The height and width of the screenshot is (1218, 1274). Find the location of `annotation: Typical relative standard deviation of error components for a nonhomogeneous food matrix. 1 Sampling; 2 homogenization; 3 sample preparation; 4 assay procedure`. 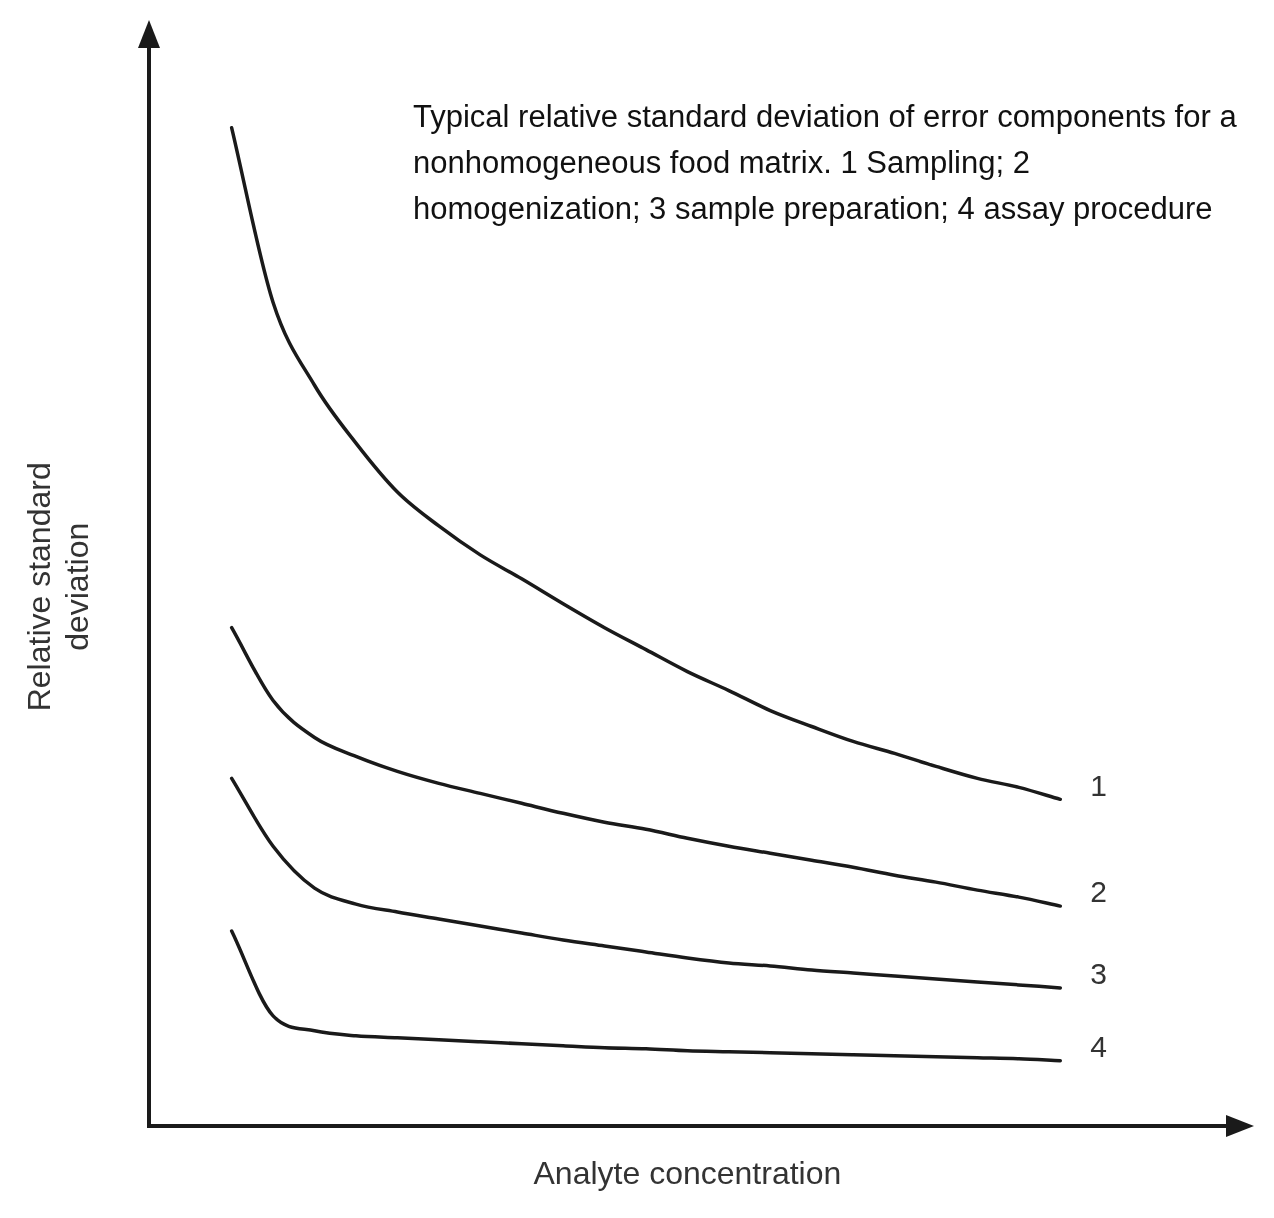

annotation: Typical relative standard deviation of error components for a nonhomogeneous food matrix. 1 Sampling; 2 homogenization; 3 sample preparation; 4 assay procedure is located at coordinates (825, 163).